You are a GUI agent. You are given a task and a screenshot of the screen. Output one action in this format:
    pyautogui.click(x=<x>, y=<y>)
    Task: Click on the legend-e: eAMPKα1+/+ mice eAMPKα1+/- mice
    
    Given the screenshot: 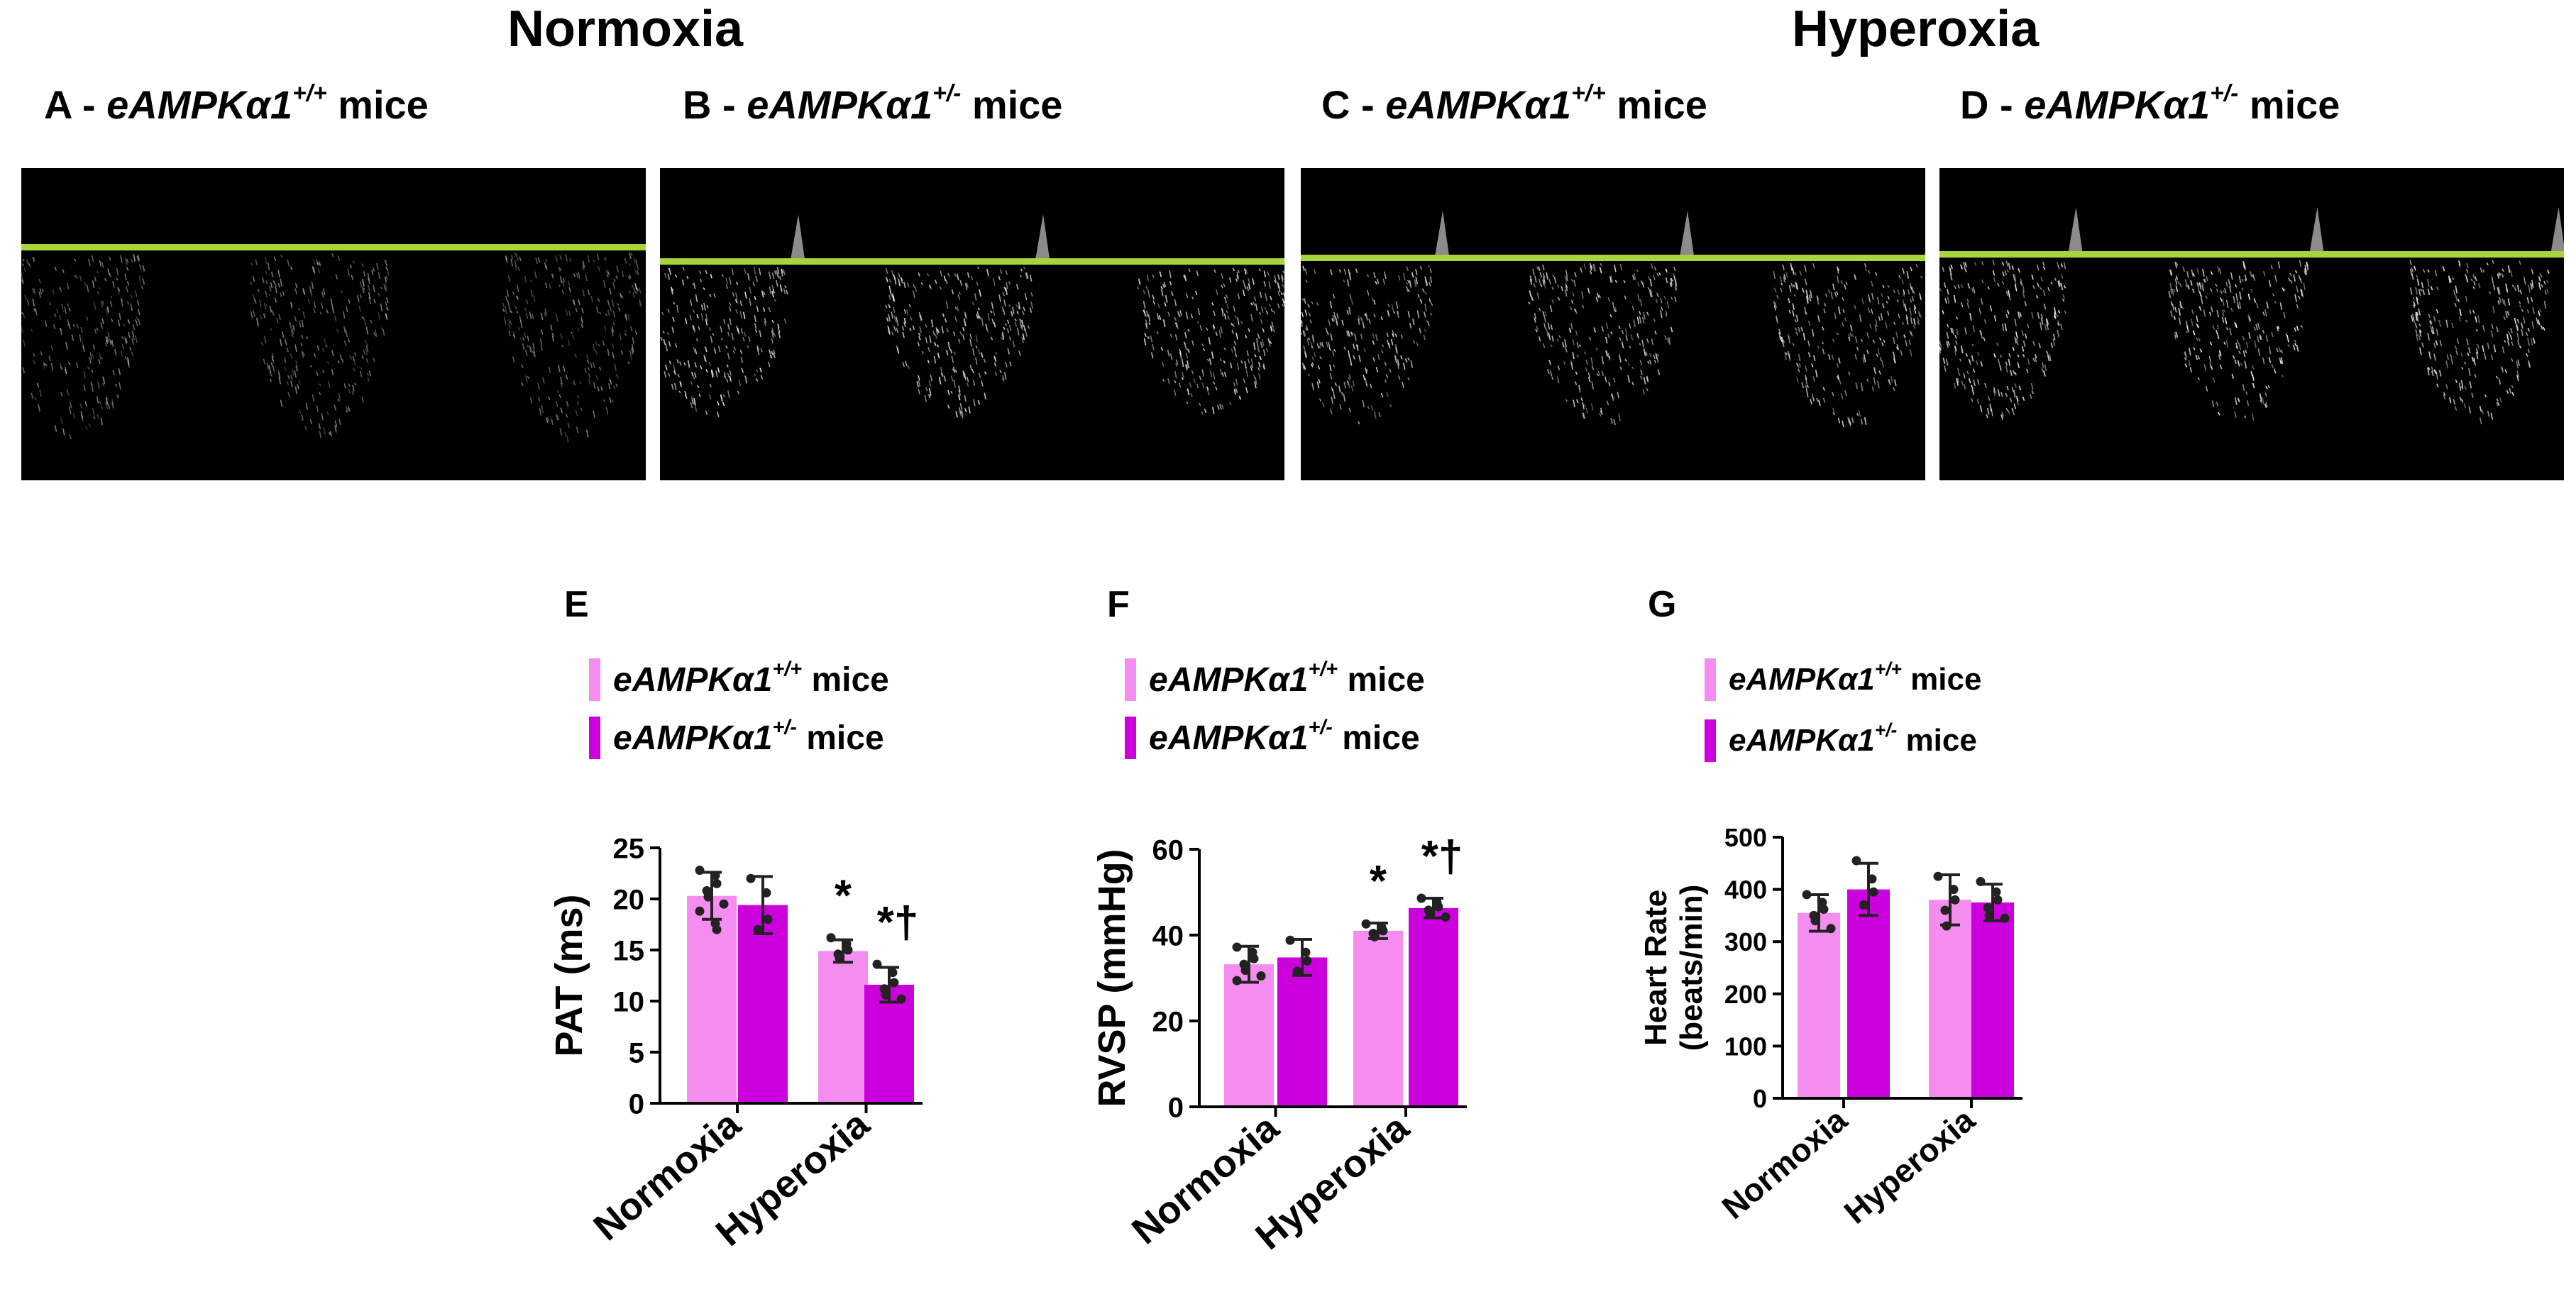 What is the action you would take?
    pyautogui.click(x=739, y=708)
    